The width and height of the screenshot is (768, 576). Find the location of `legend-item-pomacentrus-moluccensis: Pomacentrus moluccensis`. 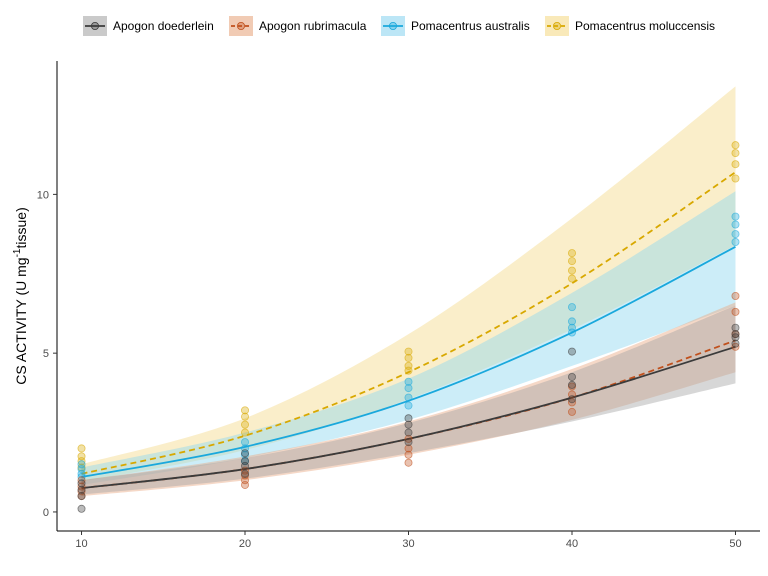

legend-item-pomacentrus-moluccensis: Pomacentrus moluccensis is located at coordinates (630, 26).